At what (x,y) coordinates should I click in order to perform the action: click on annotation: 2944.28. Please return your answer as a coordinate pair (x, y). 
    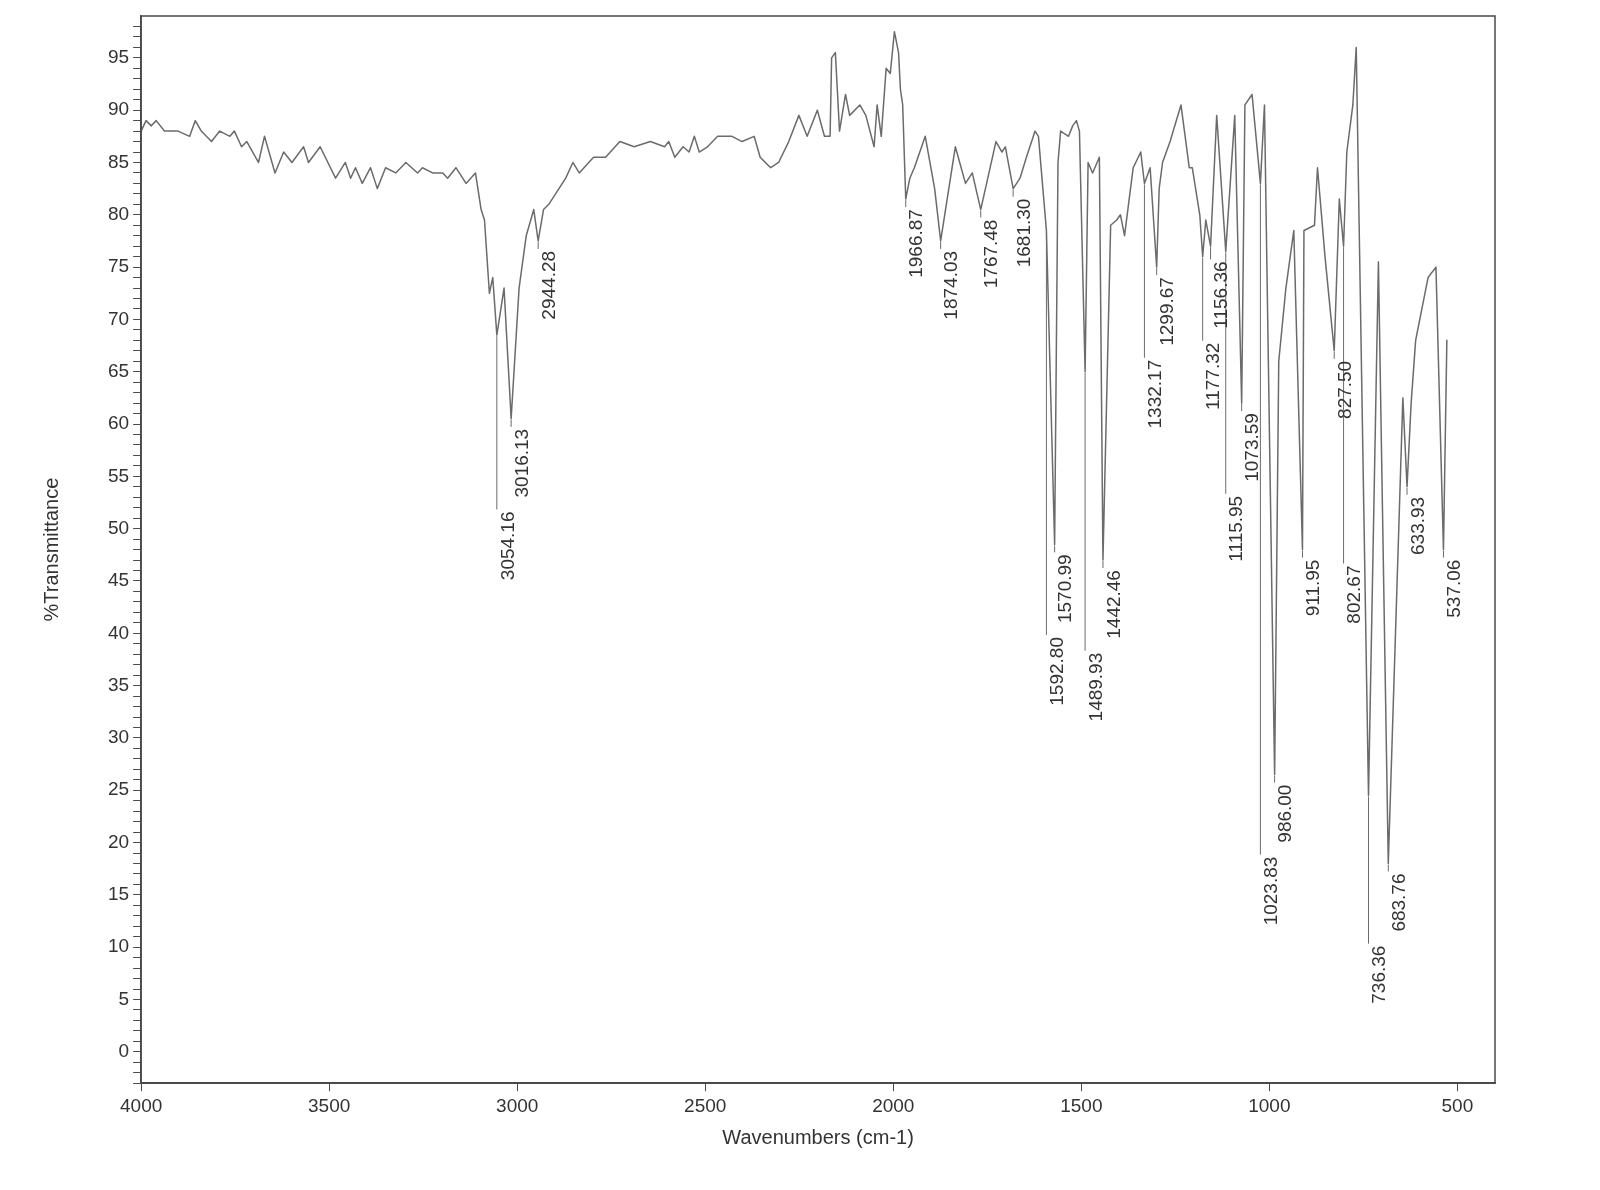
    Looking at the image, I should click on (548, 285).